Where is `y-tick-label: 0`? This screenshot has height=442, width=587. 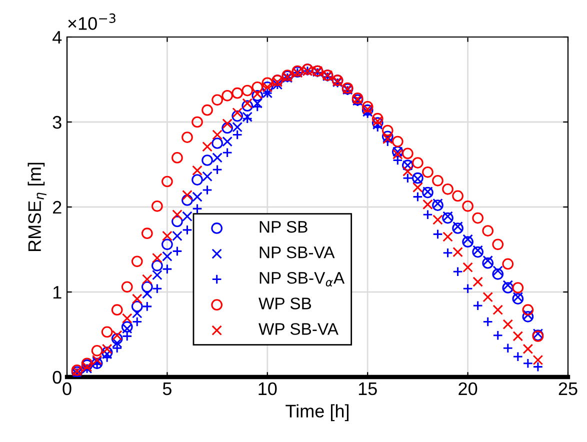
y-tick-label: 0 is located at coordinates (57, 377).